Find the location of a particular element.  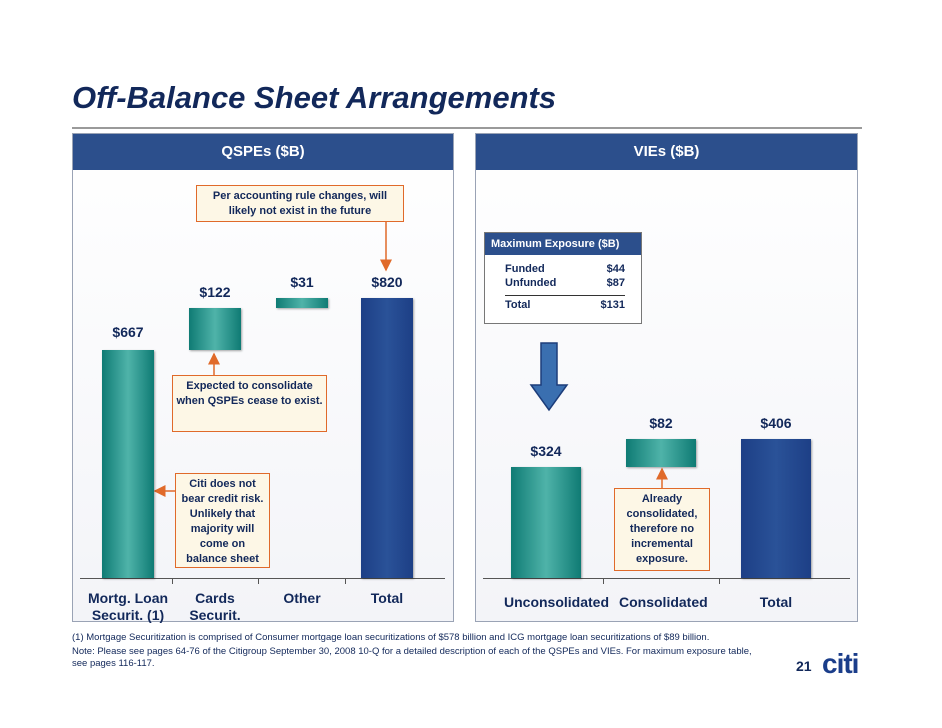

value-label: $406 is located at coordinates (776, 423).